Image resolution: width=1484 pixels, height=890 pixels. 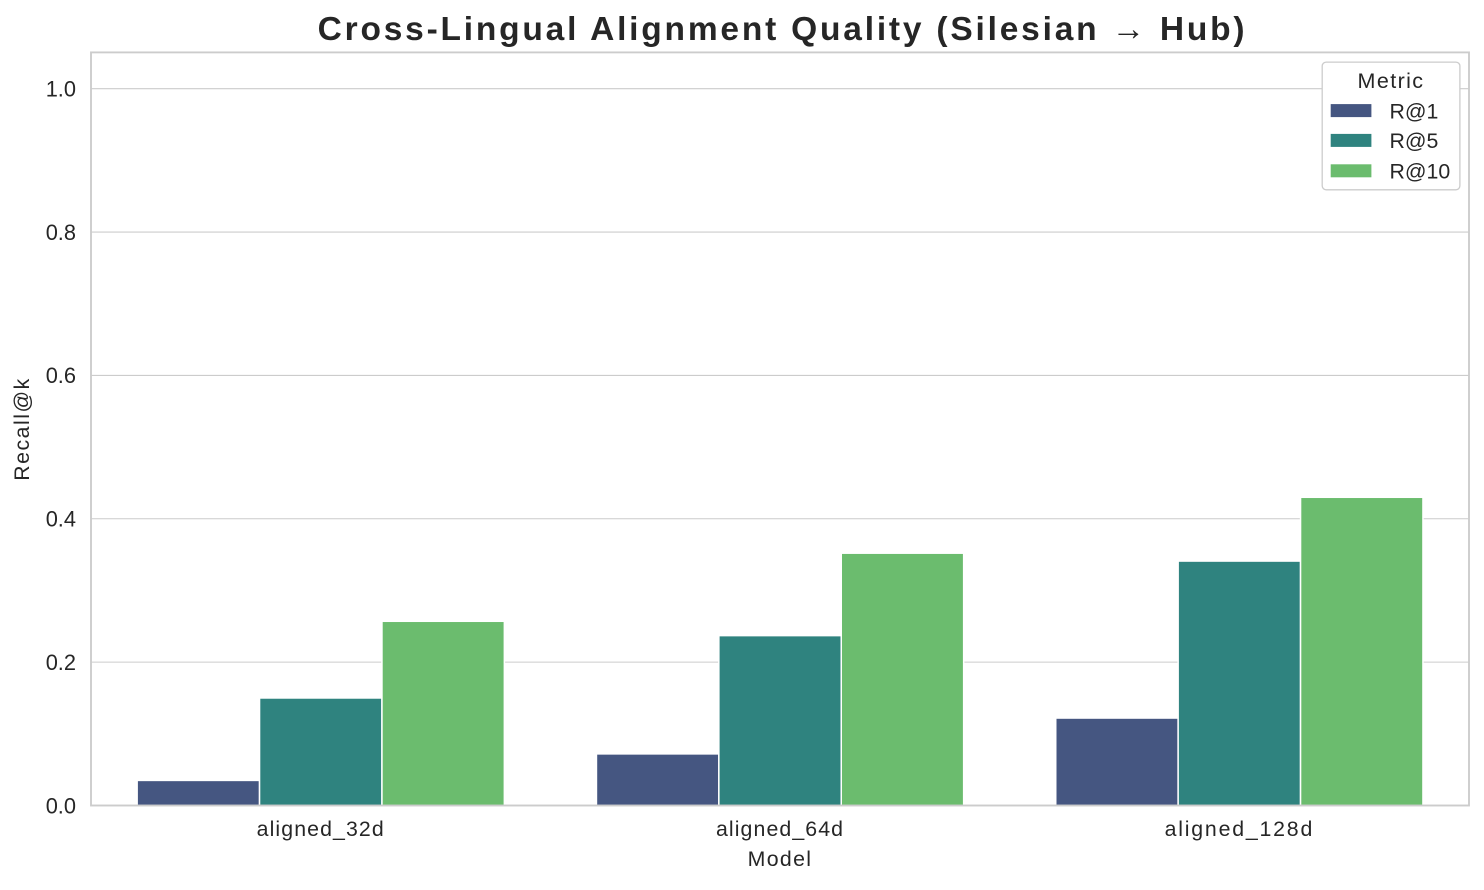 I want to click on svg-text: 1.0, so click(x=61, y=88).